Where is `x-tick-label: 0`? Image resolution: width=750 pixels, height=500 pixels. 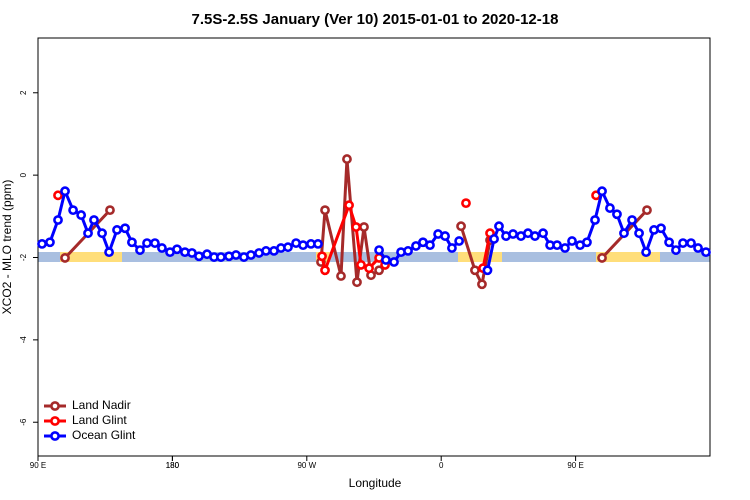 x-tick-label: 0 is located at coordinates (441, 465).